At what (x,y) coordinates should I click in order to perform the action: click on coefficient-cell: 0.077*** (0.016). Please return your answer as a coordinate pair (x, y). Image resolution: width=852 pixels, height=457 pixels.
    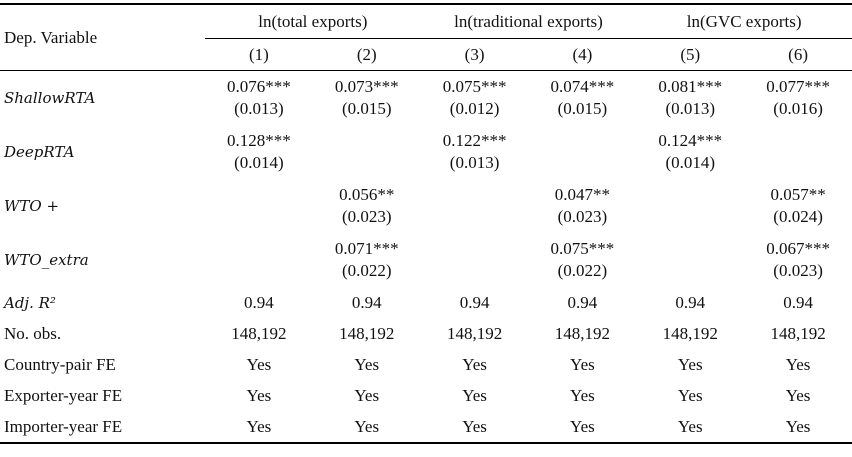
    Looking at the image, I should click on (798, 98).